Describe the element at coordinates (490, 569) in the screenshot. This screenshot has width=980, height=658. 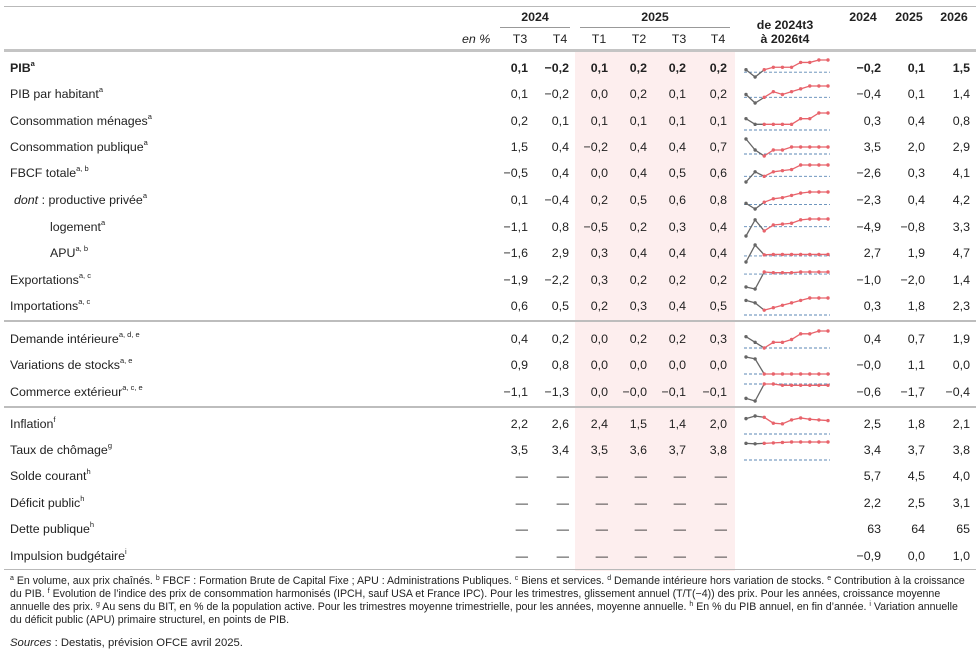
I see `table-bottom-rule` at that location.